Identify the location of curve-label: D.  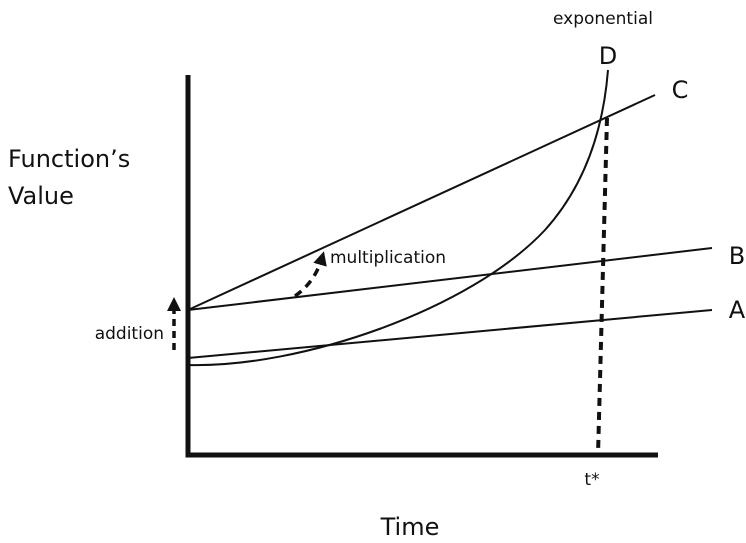
(608, 56).